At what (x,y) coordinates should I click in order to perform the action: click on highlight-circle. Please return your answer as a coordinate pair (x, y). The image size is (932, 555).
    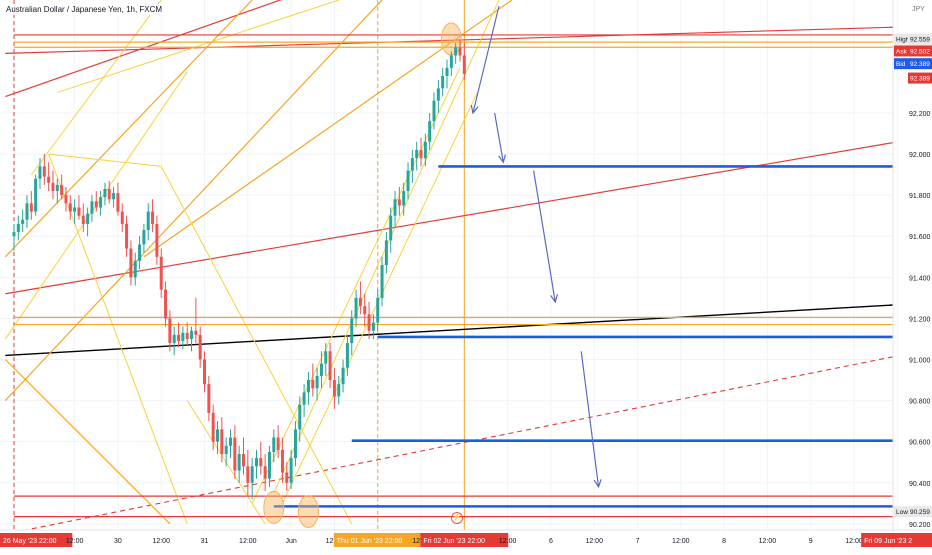
    Looking at the image, I should click on (274, 507).